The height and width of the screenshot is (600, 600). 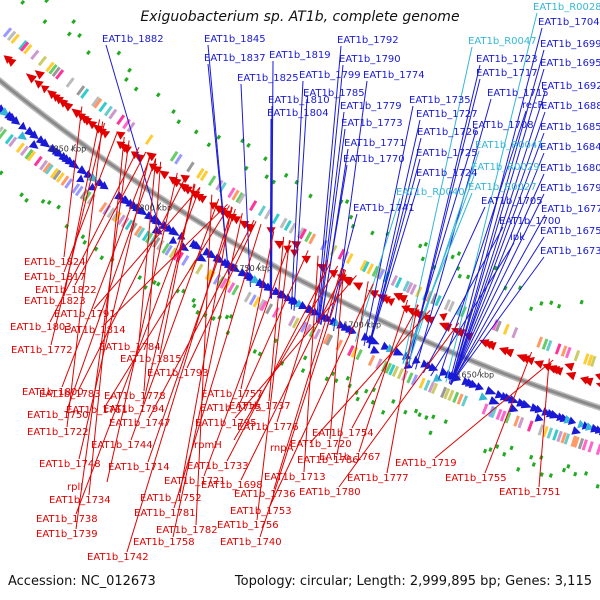 What do you see at coordinates (218, 466) in the screenshot?
I see `reverse-gene-label: EAT1b_1733` at bounding box center [218, 466].